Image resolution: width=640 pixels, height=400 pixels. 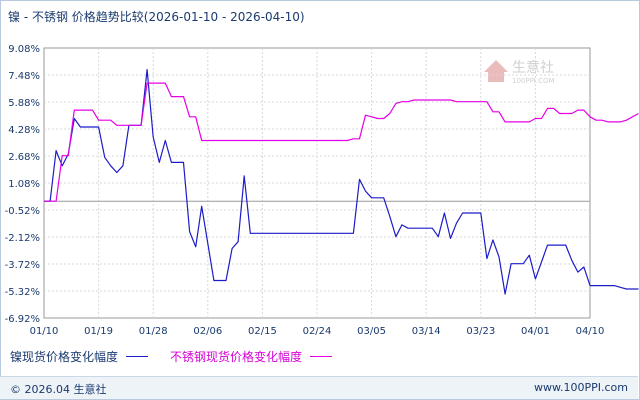 I want to click on chart-legend: 镍现货价格变化幅度 不锈钢现货价格变化幅度, so click(x=182, y=356).